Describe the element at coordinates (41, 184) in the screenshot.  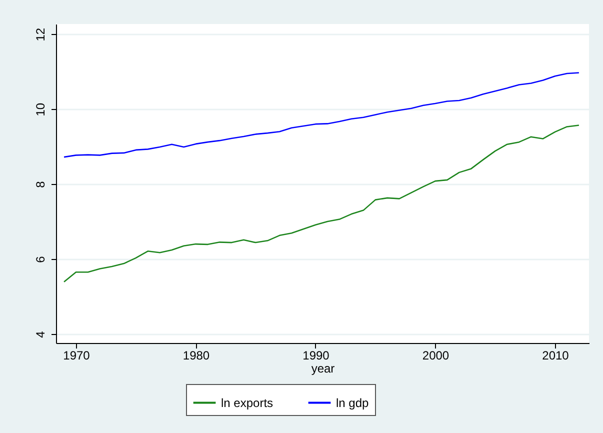
I see `y-tick-label: 8` at that location.